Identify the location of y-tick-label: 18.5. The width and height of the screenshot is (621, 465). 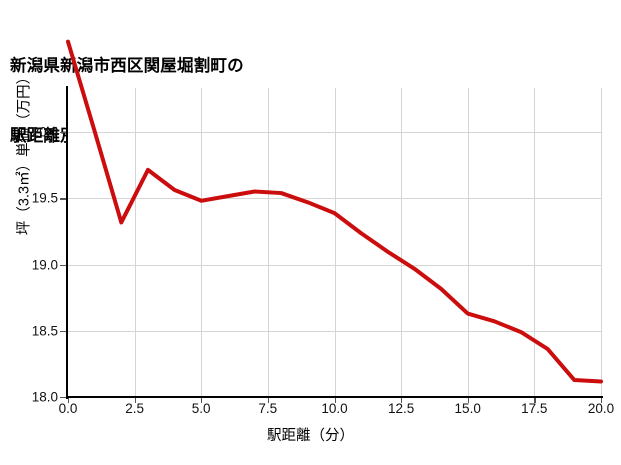
(44, 331).